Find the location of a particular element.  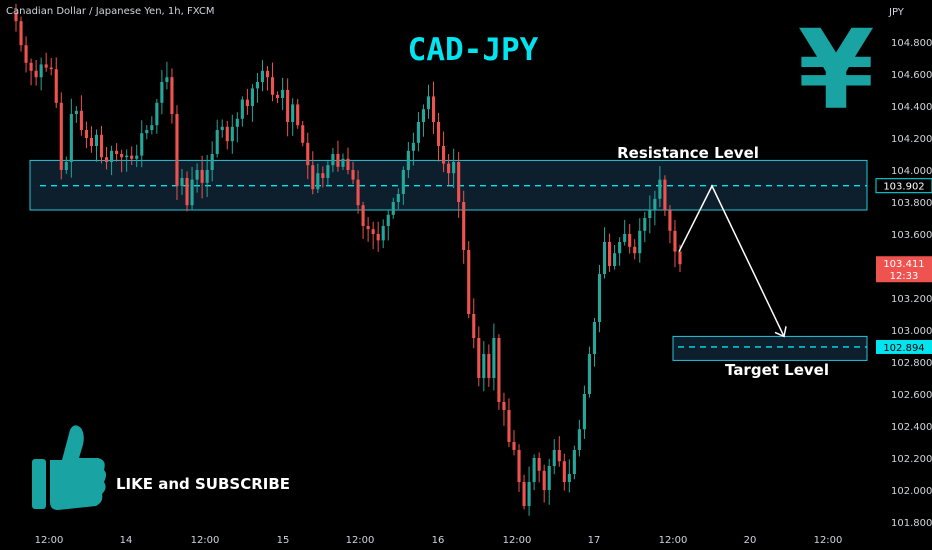

price-tick-label: 103.600 is located at coordinates (911, 235).